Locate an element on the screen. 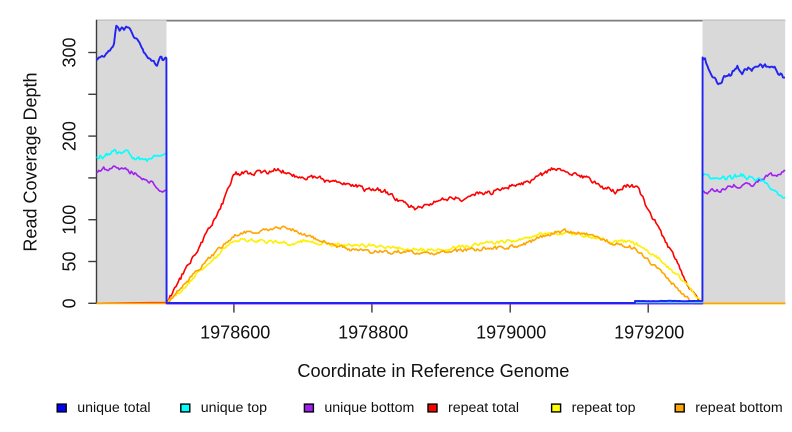  svg-text: 200 is located at coordinates (70, 136).